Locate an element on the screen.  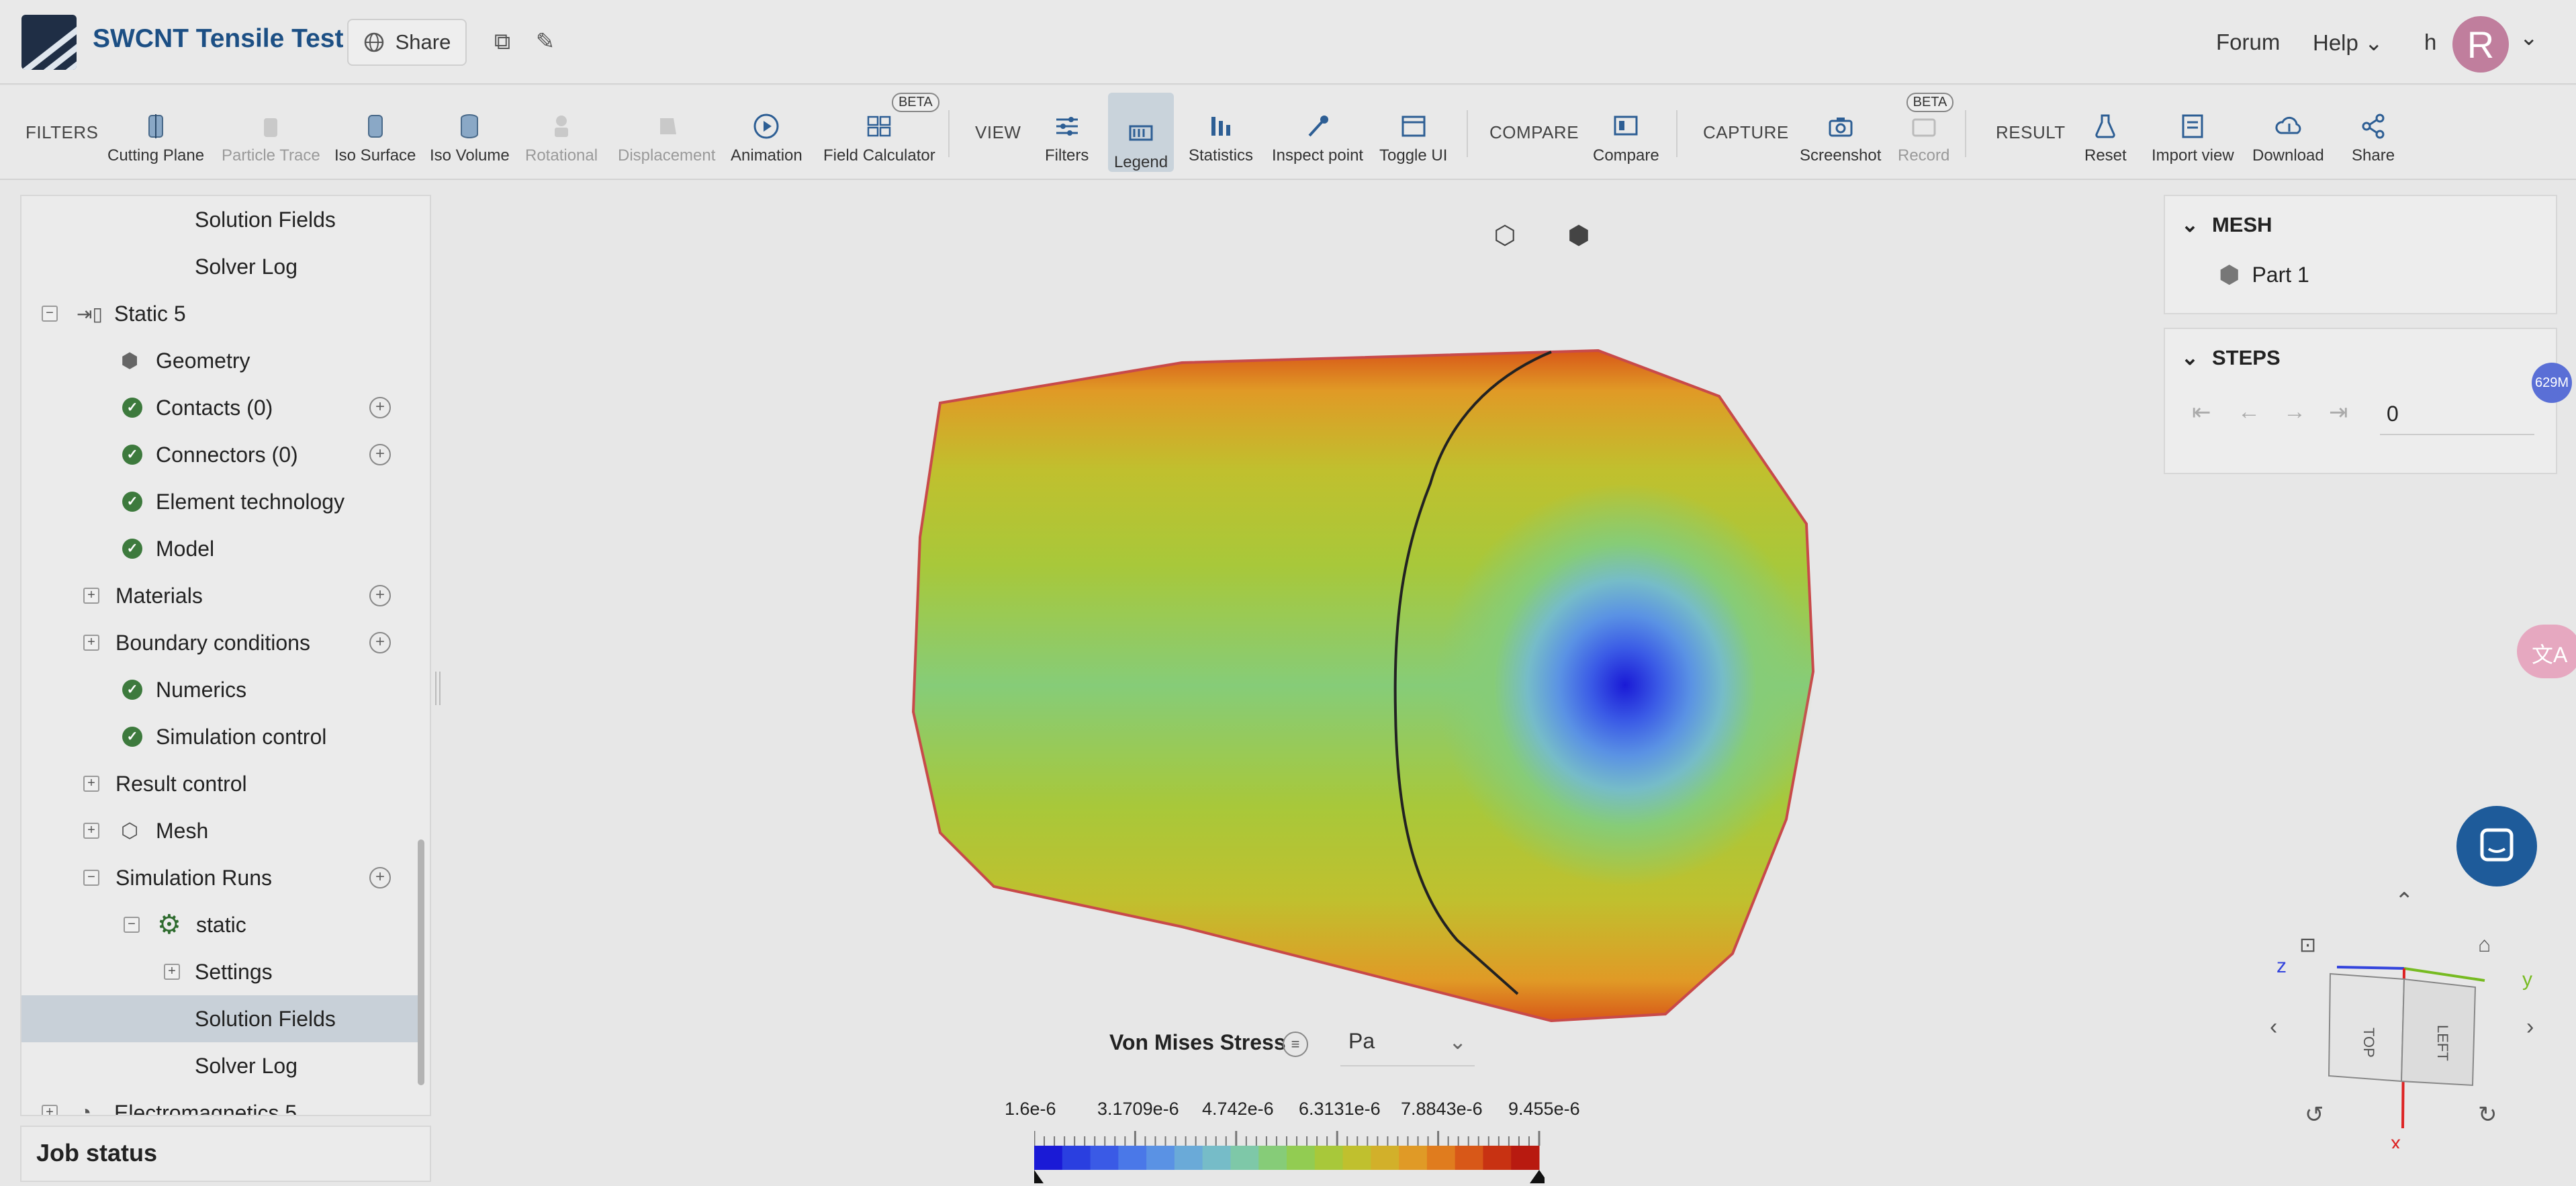
orientation-cube: TOP LEFT z y x is located at coordinates (2411, 1048).